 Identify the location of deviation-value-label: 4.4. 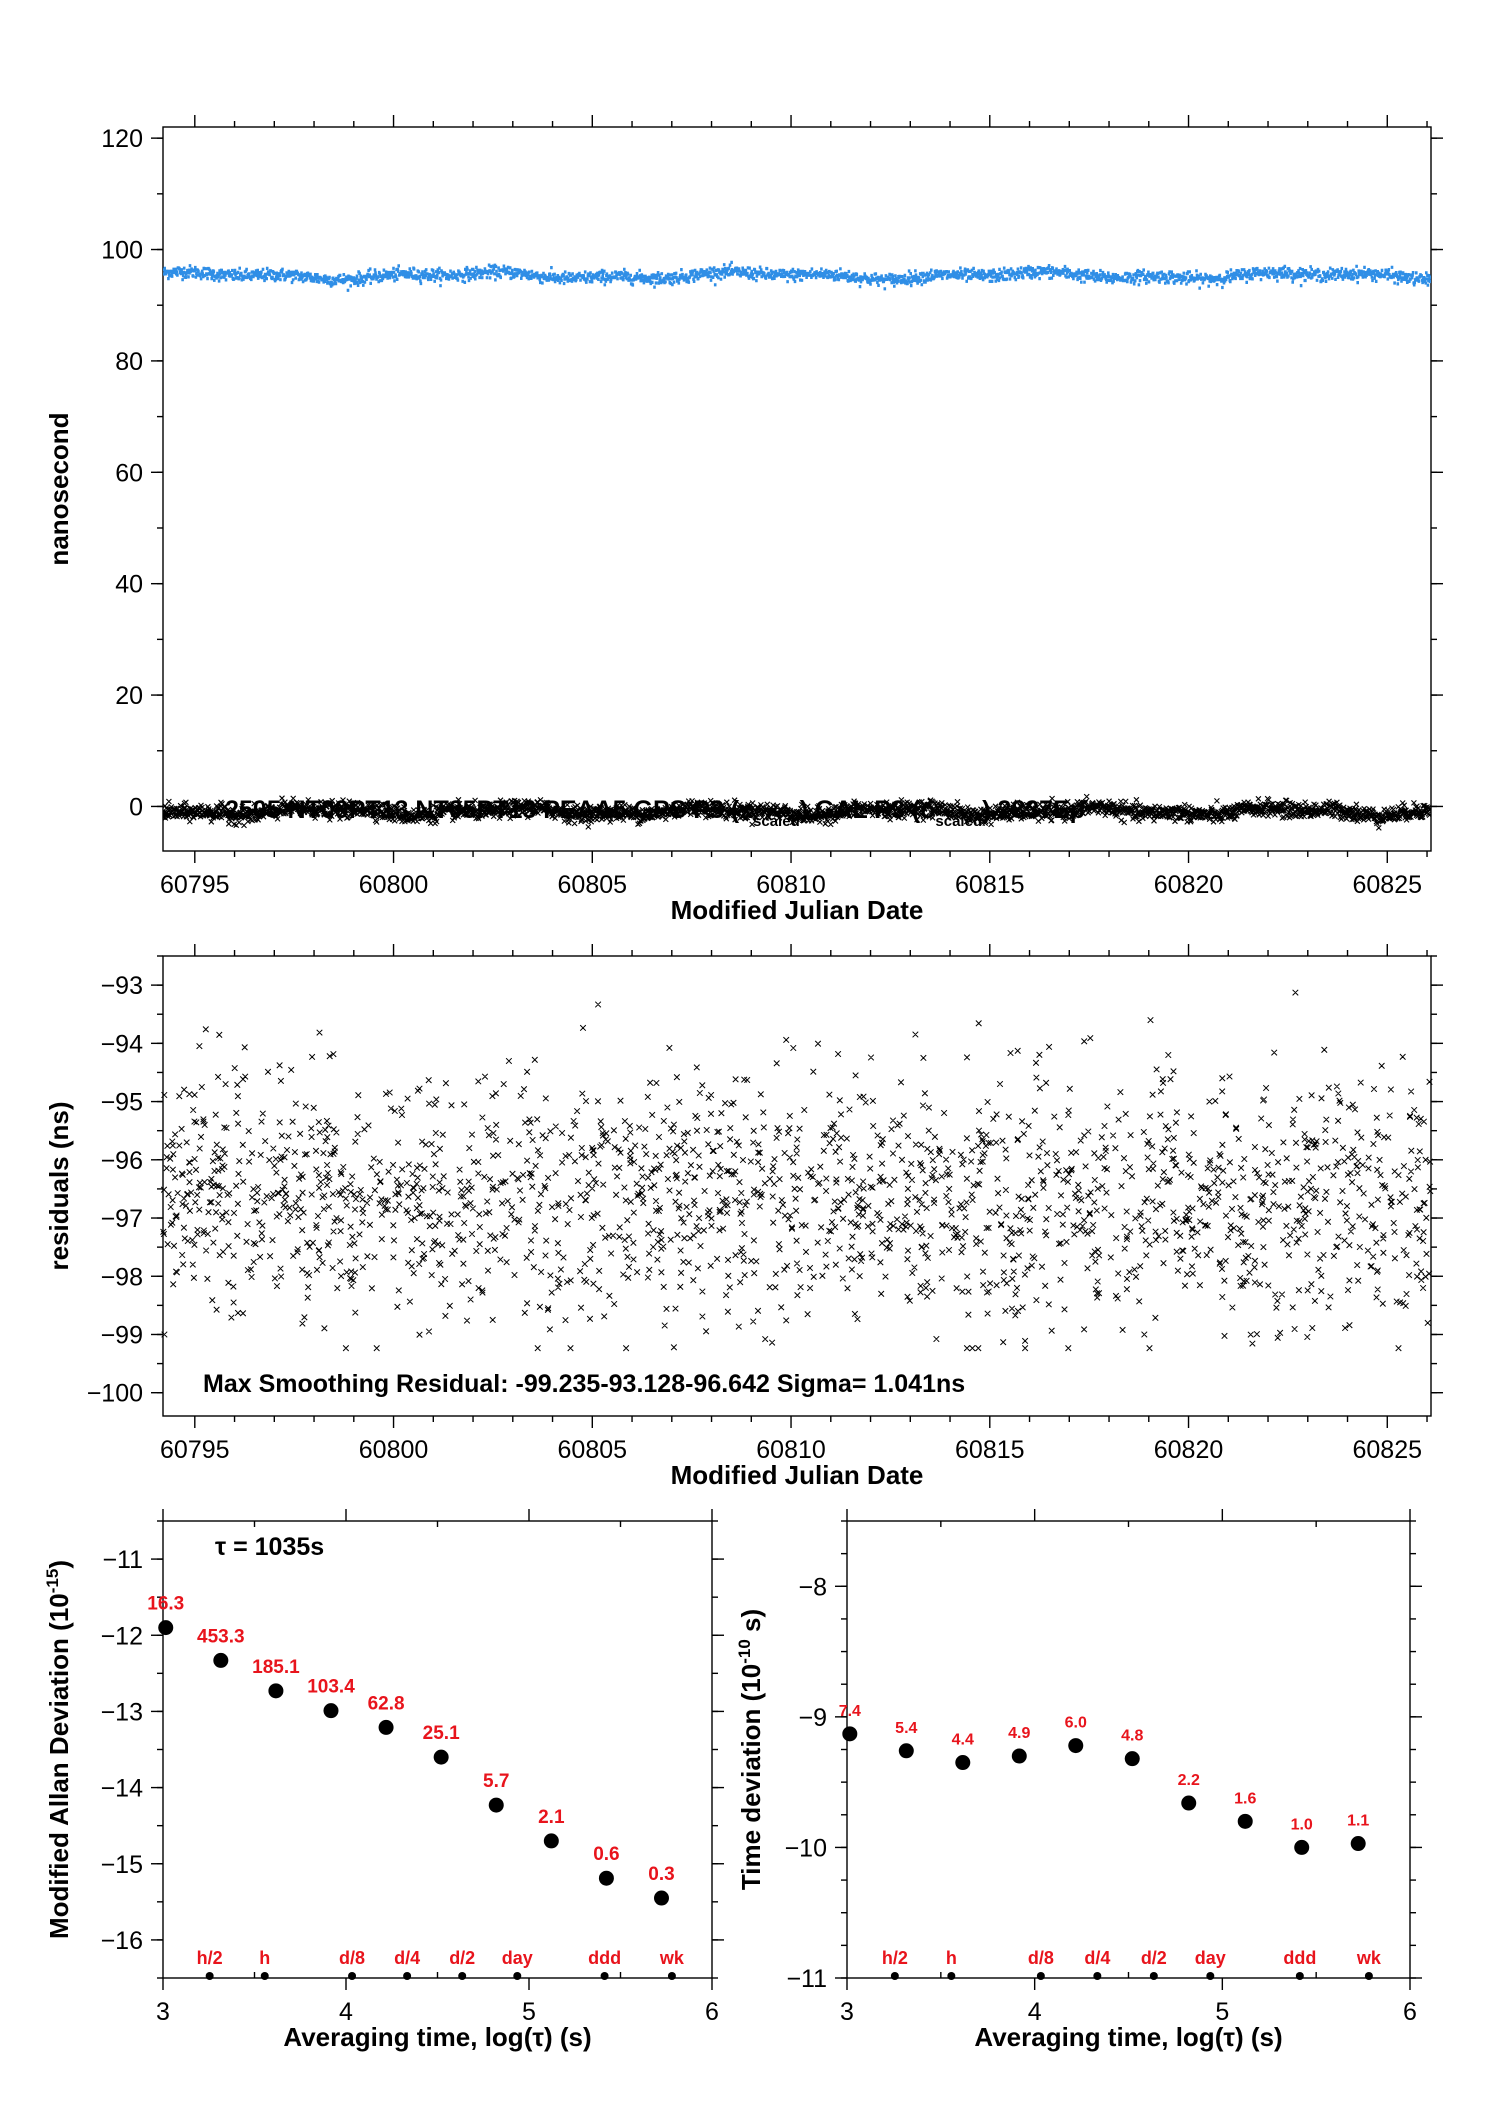
(963, 1740).